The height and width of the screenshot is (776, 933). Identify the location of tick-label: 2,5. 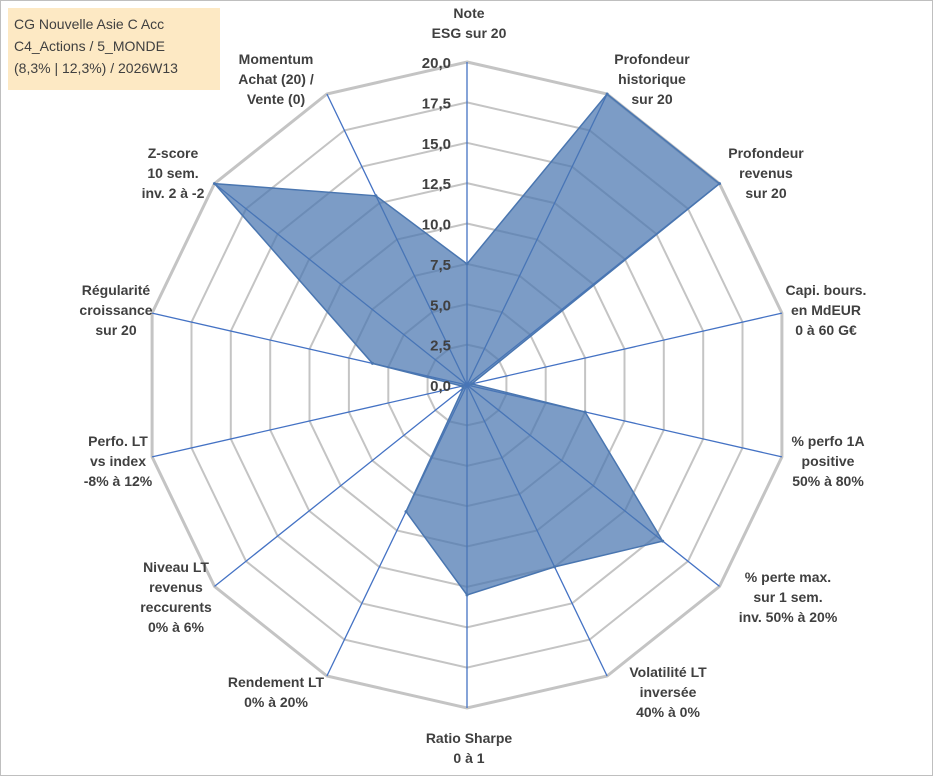
(440, 346).